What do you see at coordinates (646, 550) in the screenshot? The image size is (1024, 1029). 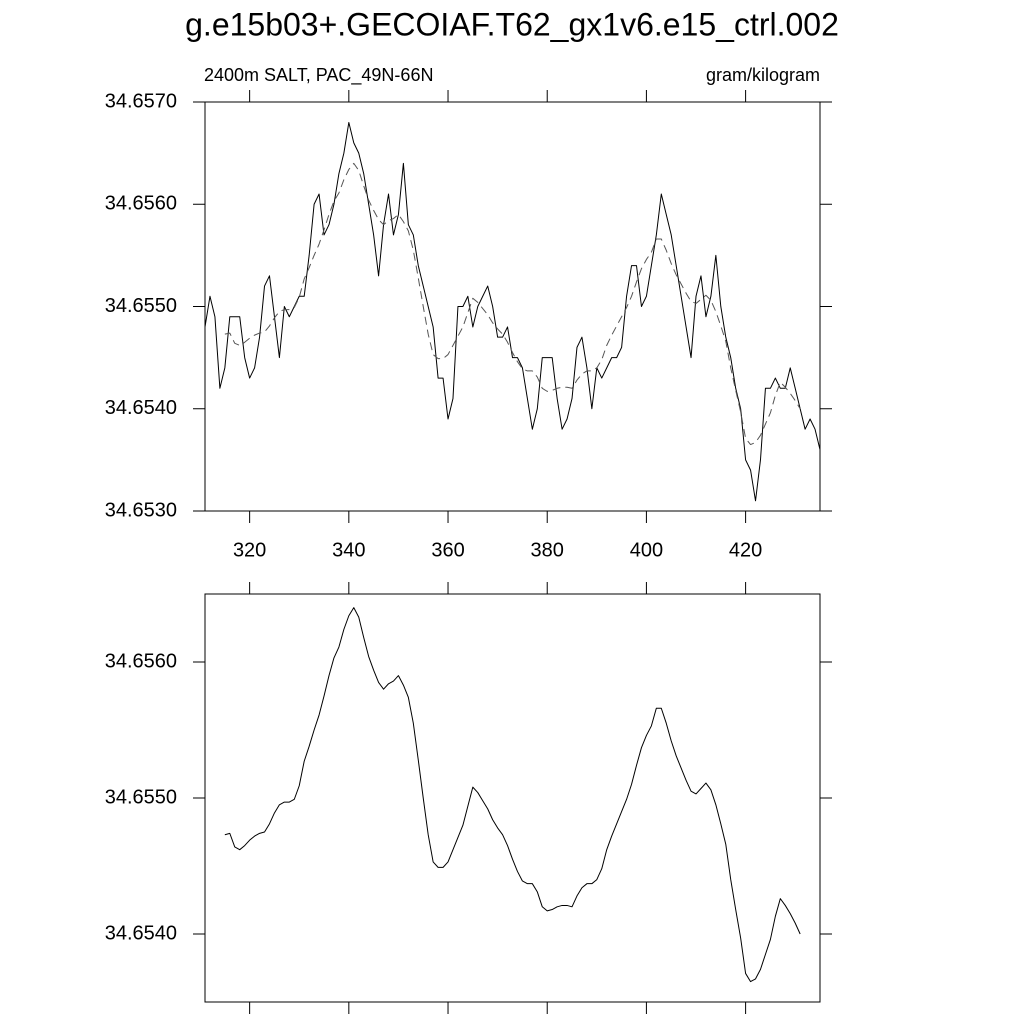 I see `x-tick-label: 400` at bounding box center [646, 550].